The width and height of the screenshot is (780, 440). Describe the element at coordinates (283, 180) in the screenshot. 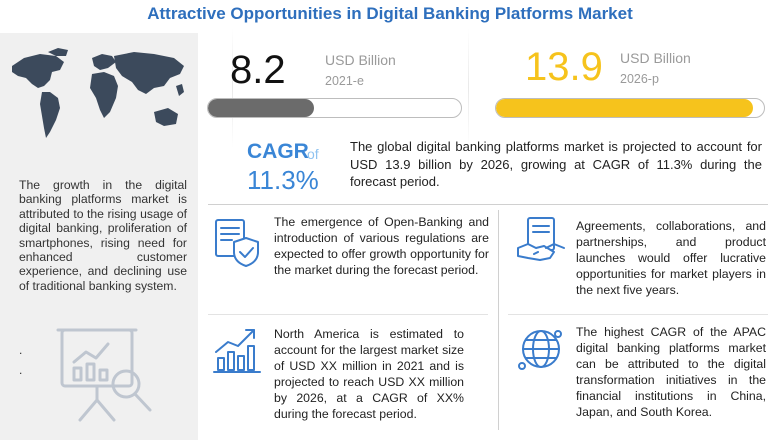

I see `cagr-value: 11.3%` at that location.